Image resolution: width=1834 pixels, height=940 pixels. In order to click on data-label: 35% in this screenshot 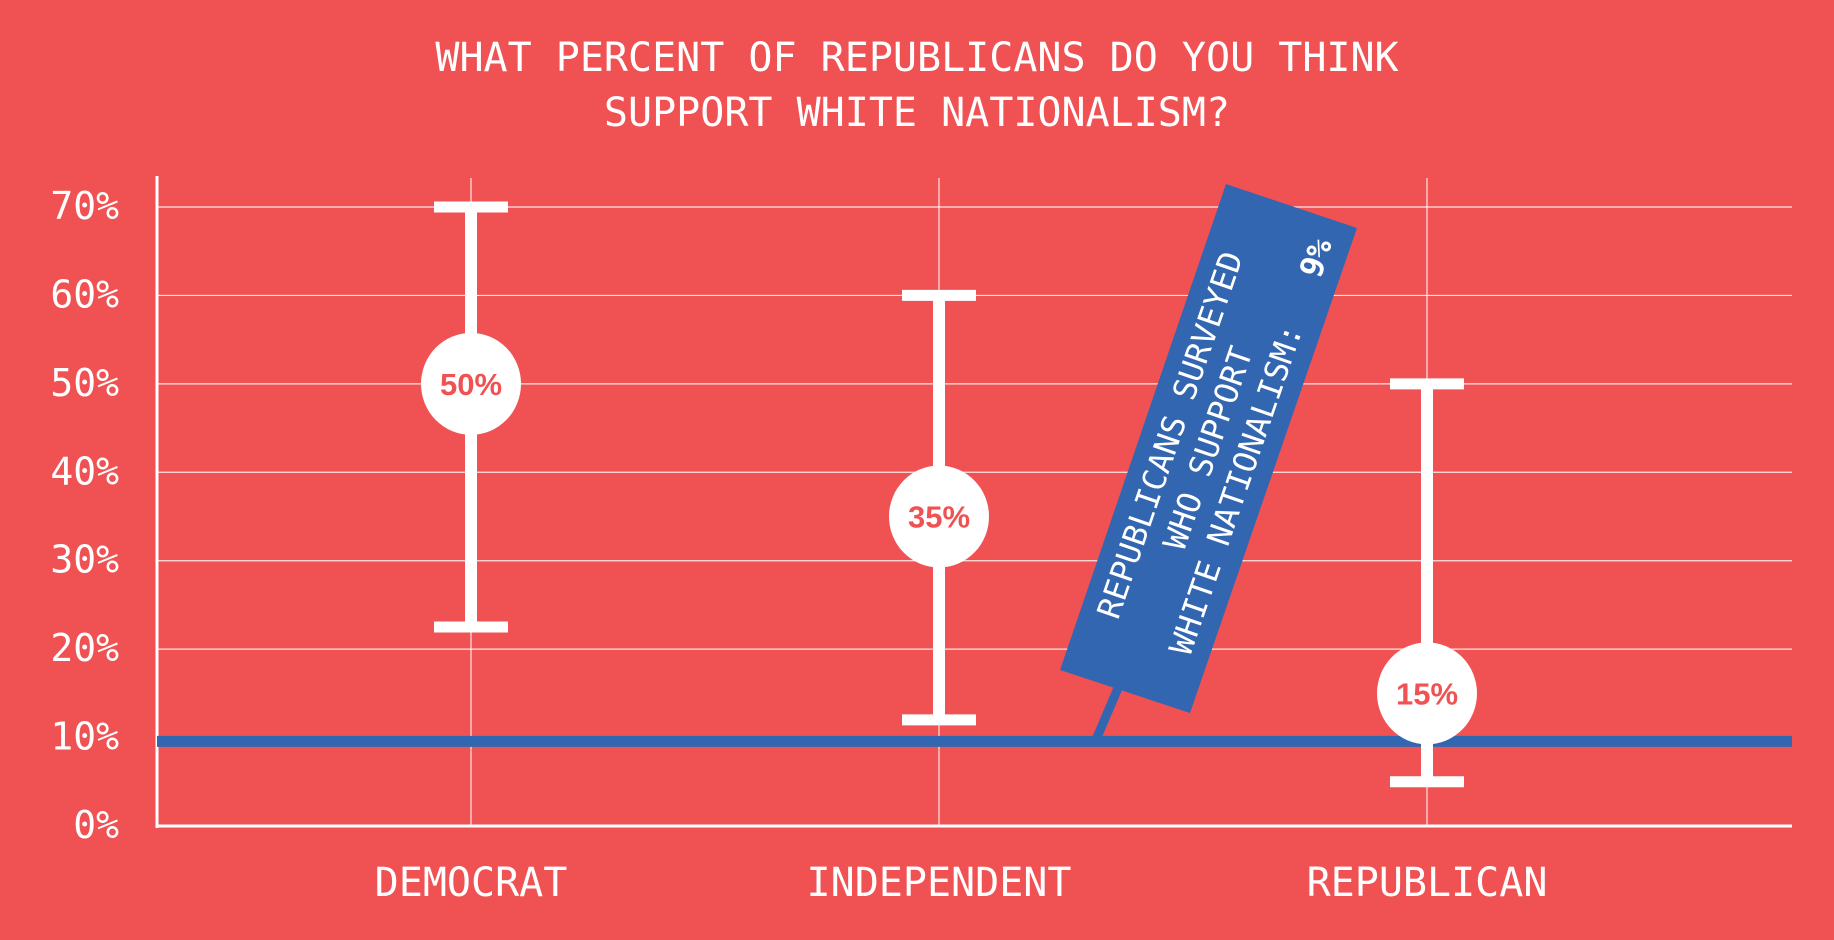, I will do `click(939, 517)`.